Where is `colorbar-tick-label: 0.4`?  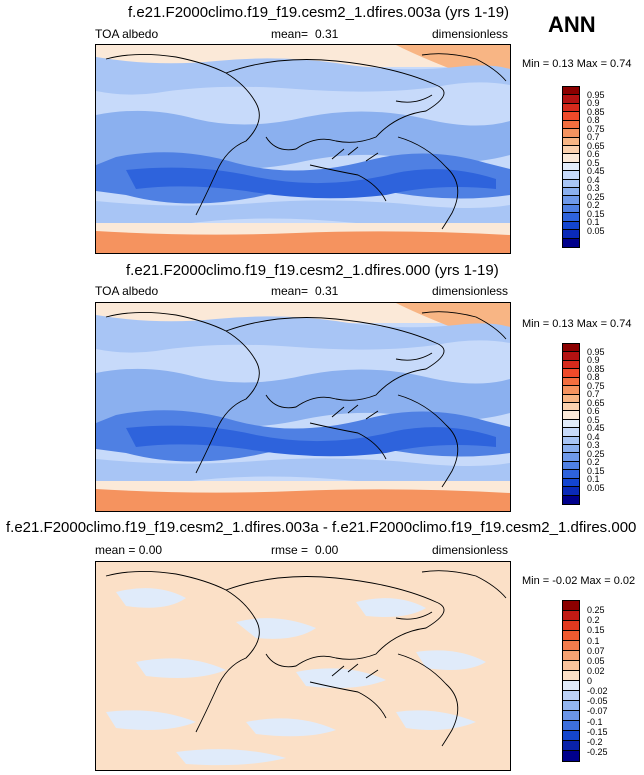
colorbar-tick-label: 0.4 is located at coordinates (593, 436).